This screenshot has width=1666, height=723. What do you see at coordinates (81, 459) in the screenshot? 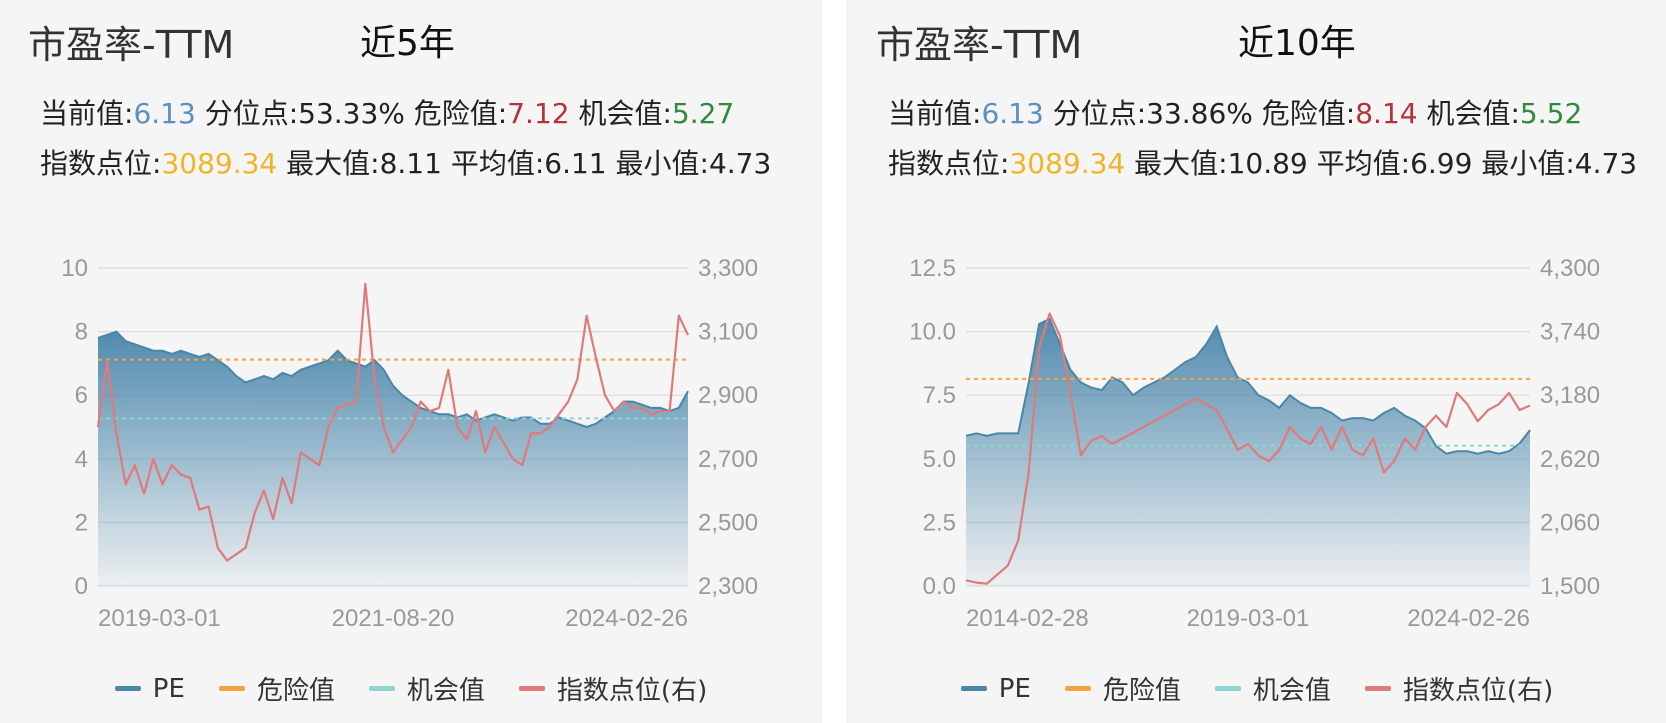
I see `y-left-tick: 4` at bounding box center [81, 459].